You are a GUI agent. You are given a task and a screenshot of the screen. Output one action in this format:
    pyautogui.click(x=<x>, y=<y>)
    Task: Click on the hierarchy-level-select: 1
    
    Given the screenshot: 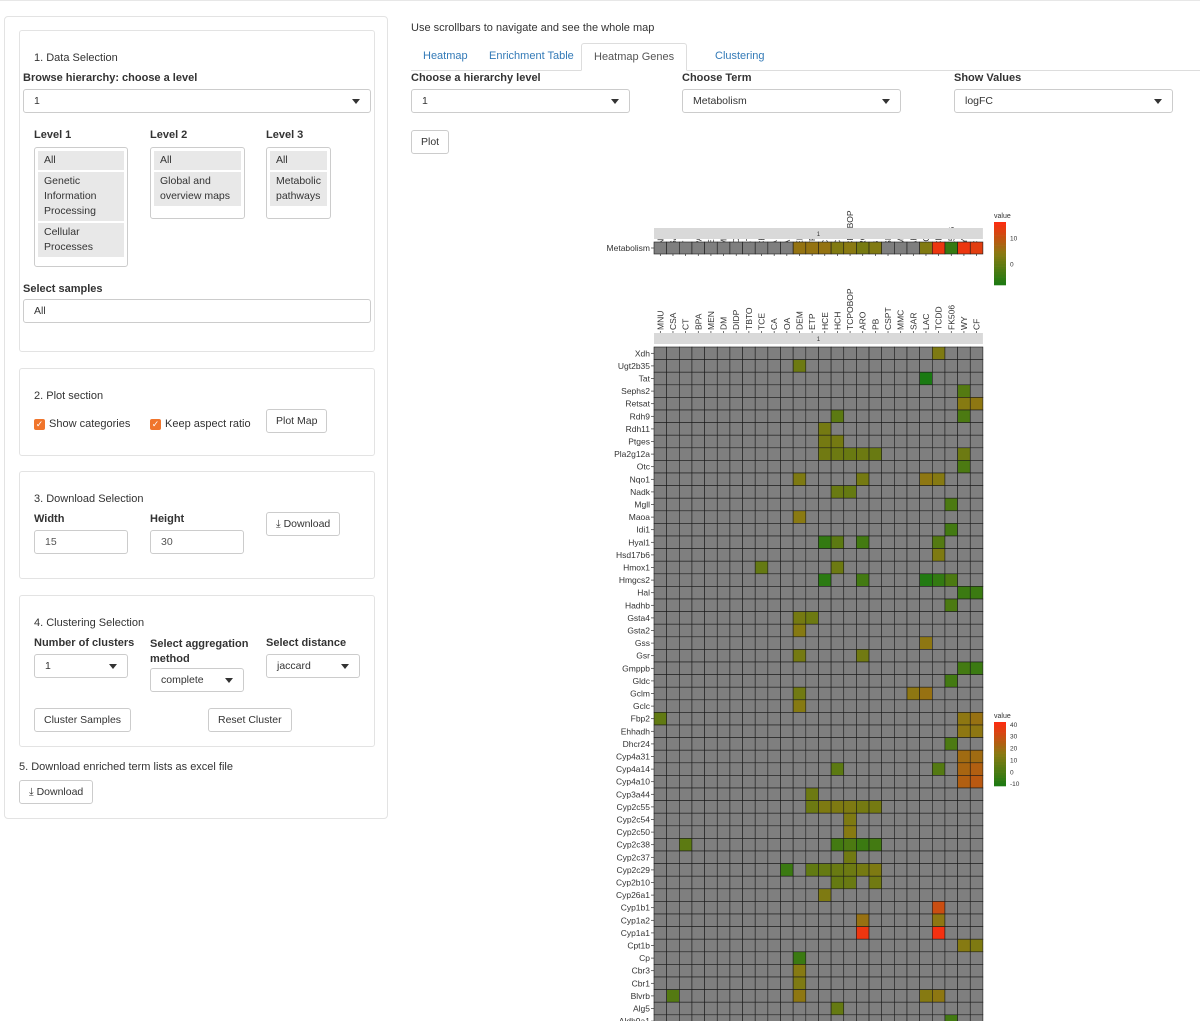 What is the action you would take?
    pyautogui.click(x=520, y=101)
    